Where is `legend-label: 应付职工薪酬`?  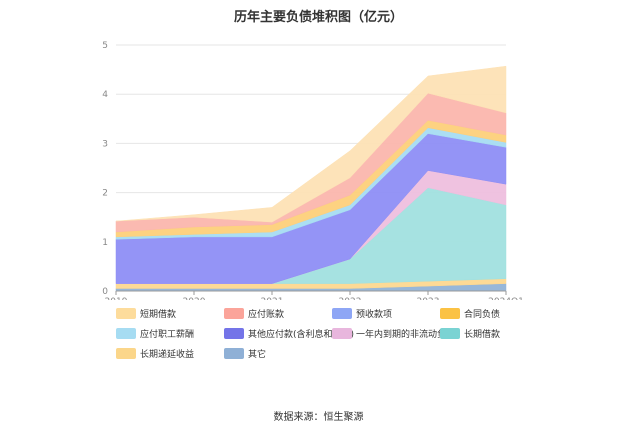
legend-label: 应付职工薪酬 is located at coordinates (167, 335).